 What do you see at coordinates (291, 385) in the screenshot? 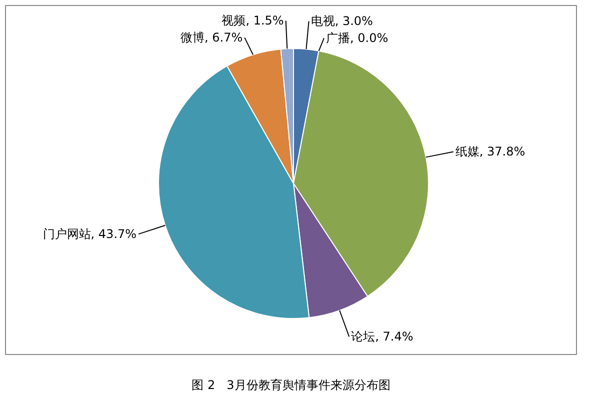
I see `caption: 图 2 3月份教育舆情事件来源分布图` at bounding box center [291, 385].